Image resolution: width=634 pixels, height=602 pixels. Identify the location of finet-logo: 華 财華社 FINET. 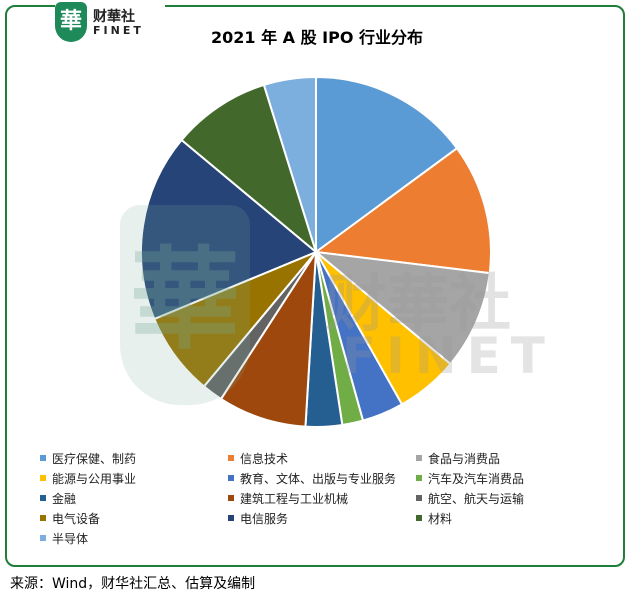
(110, 22).